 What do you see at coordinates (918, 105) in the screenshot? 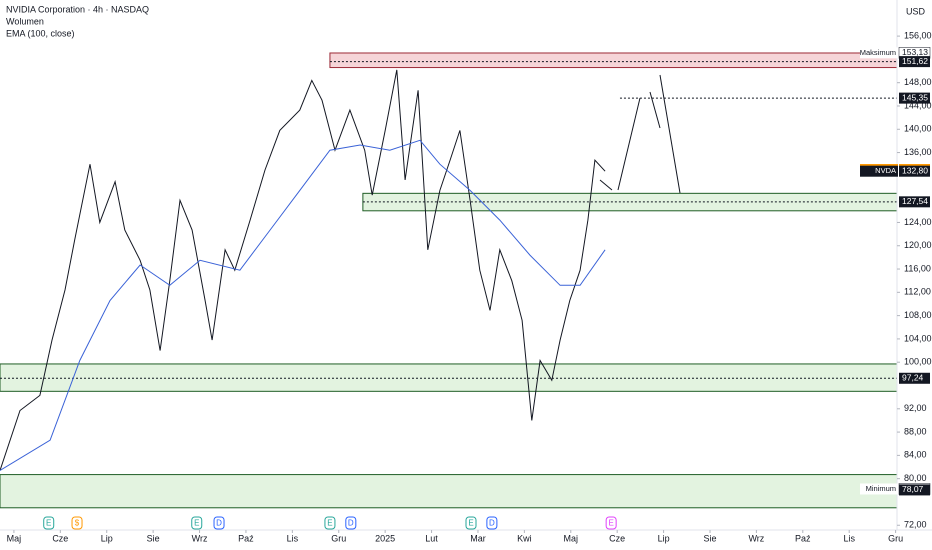
I see `y-tick-label: 144,00` at bounding box center [918, 105].